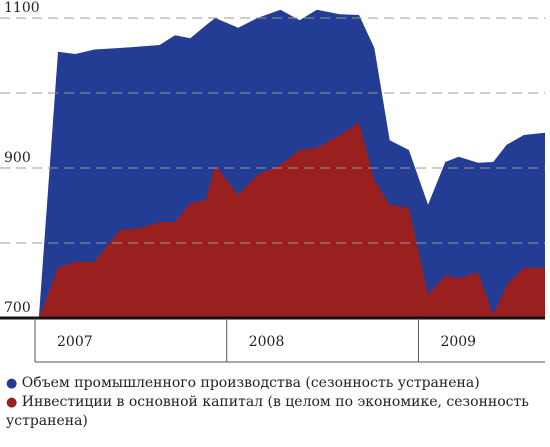 Image resolution: width=550 pixels, height=447 pixels. Describe the element at coordinates (458, 342) in the screenshot. I see `x-tick-label: 2009` at that location.